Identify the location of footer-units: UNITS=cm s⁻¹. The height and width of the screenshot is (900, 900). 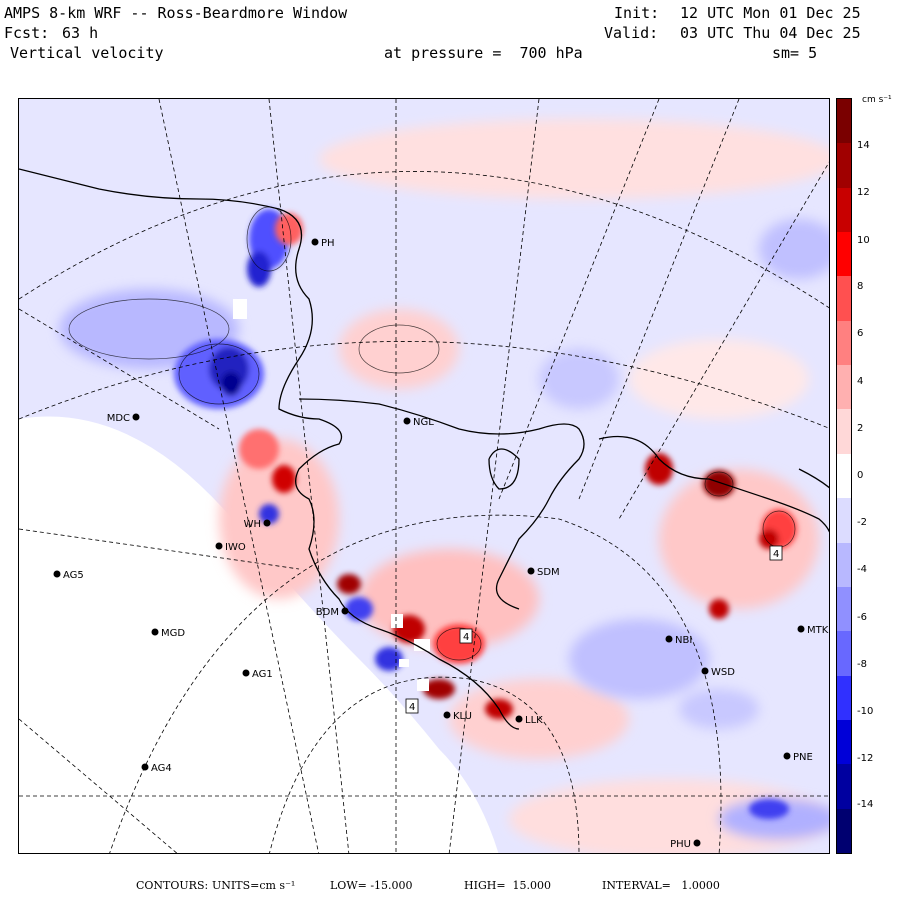
(254, 885).